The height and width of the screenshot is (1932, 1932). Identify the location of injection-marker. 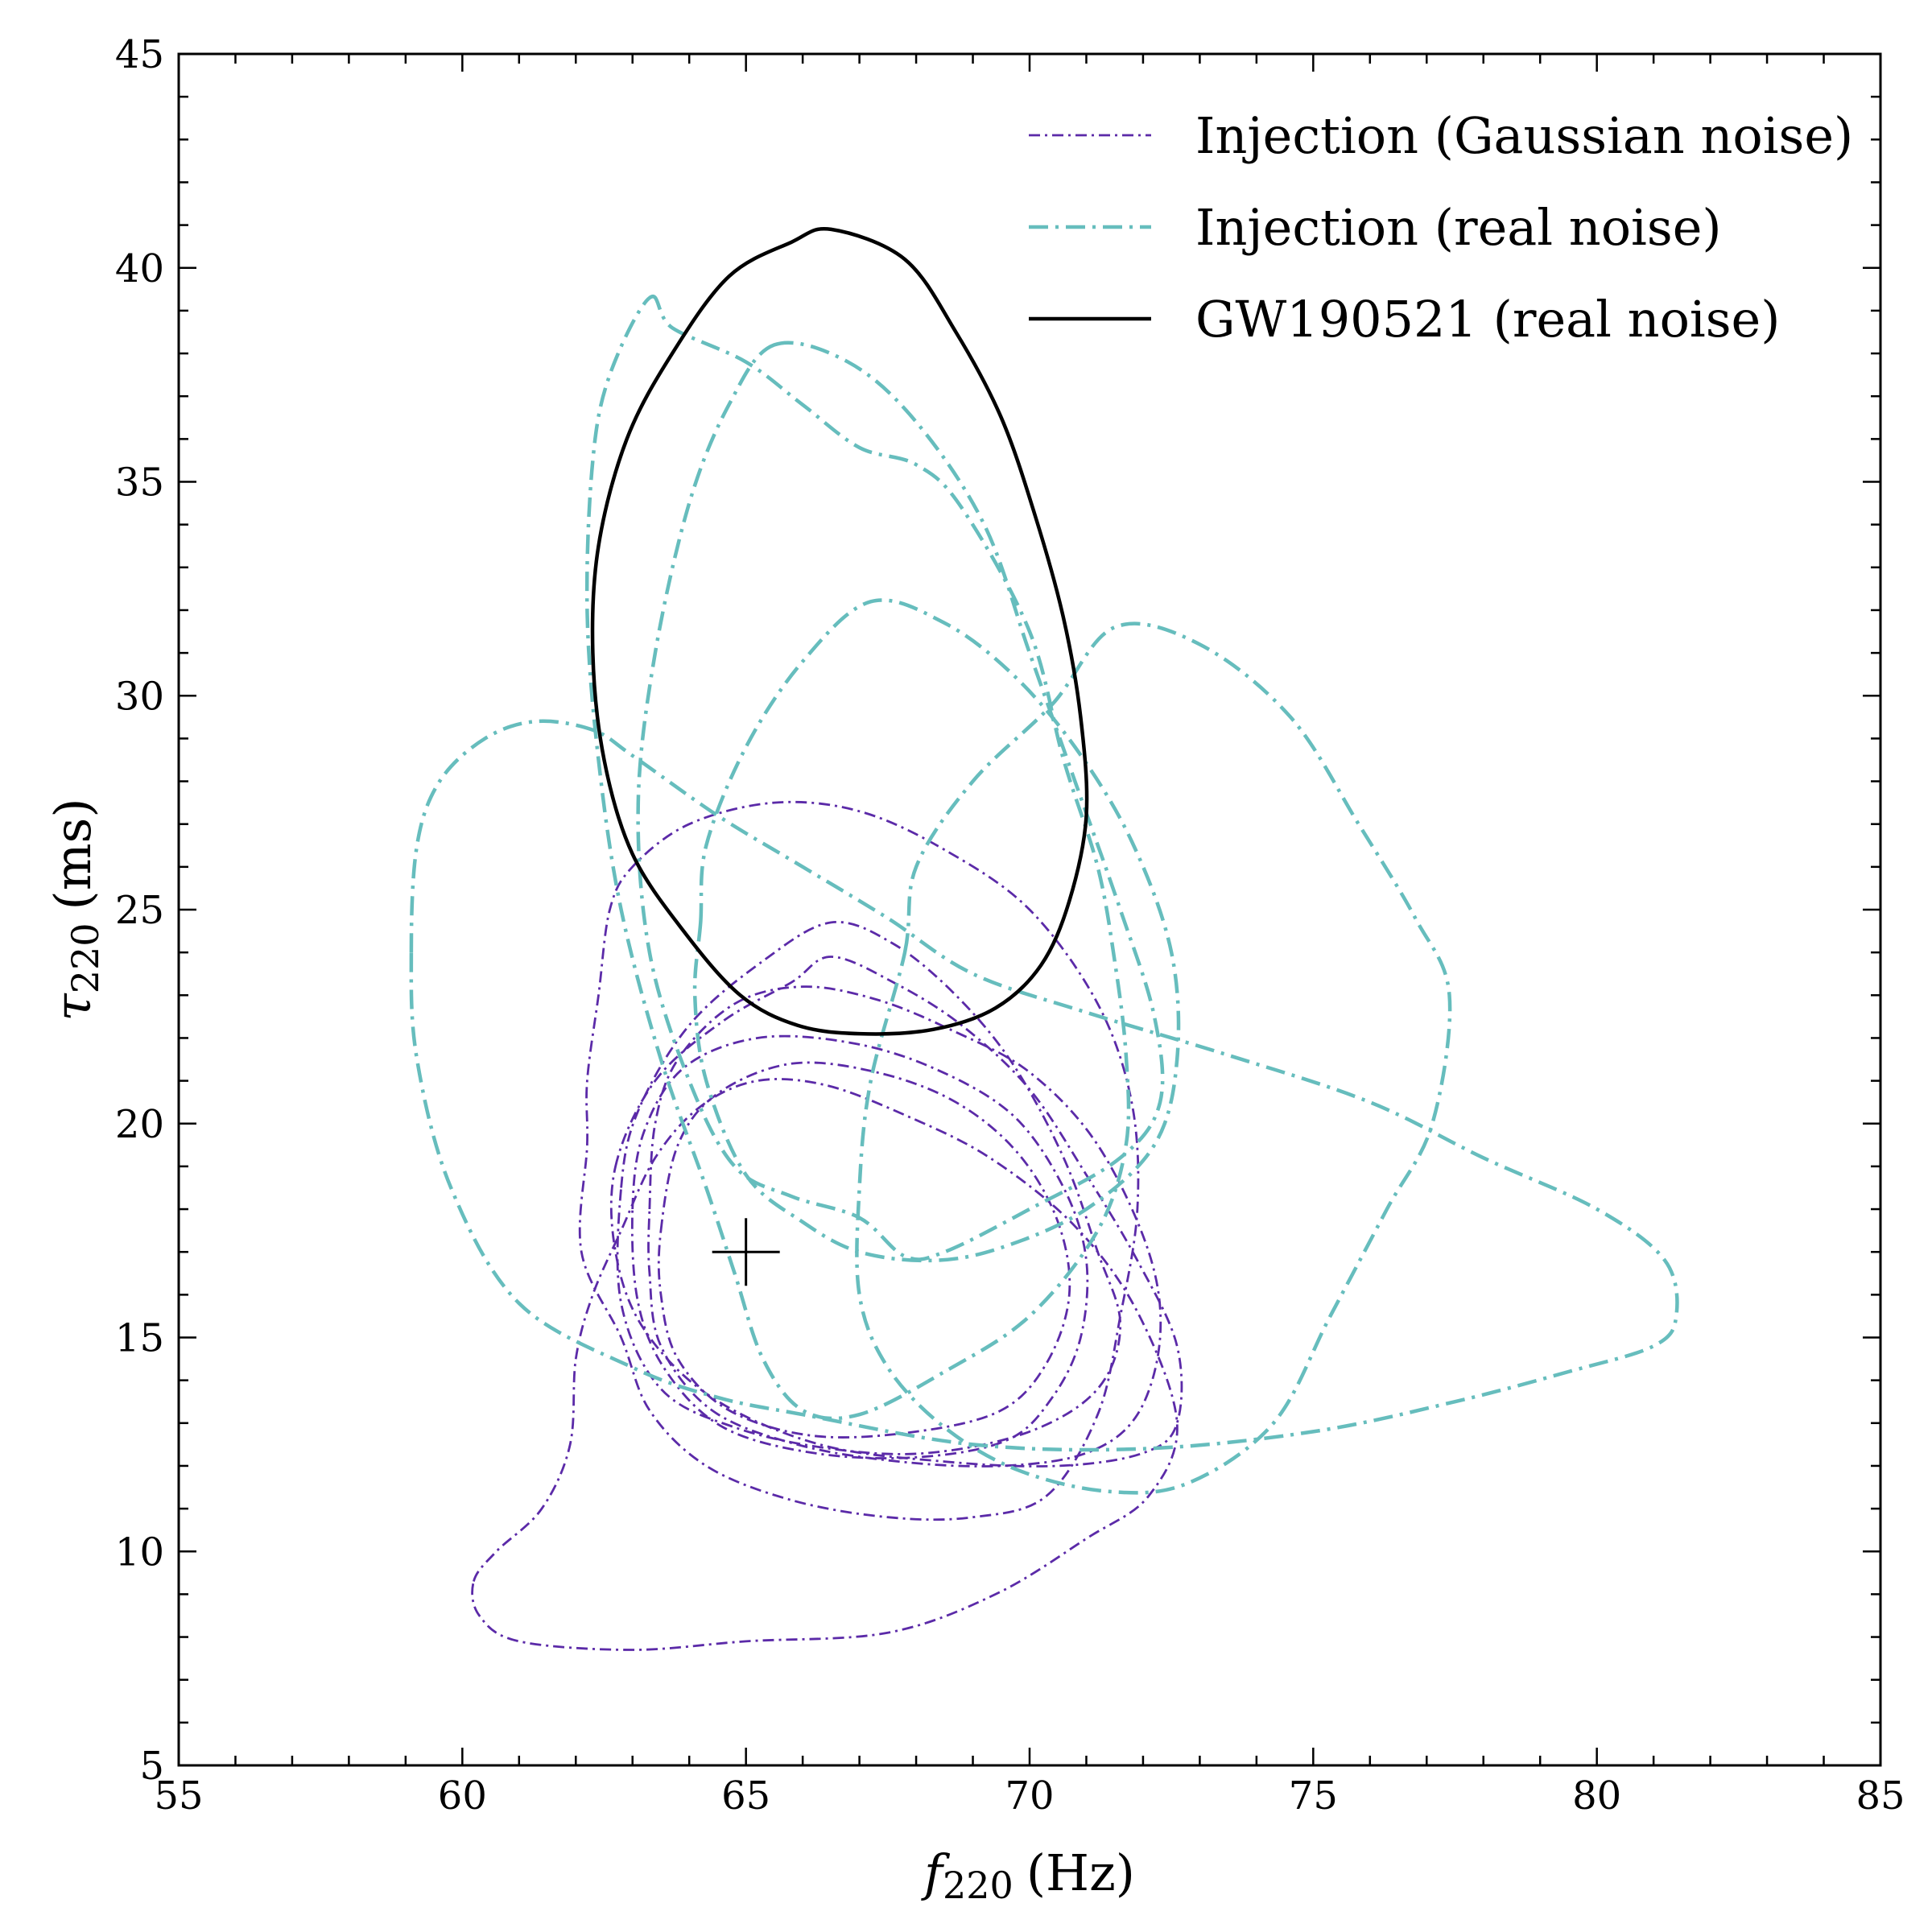
(746, 1252).